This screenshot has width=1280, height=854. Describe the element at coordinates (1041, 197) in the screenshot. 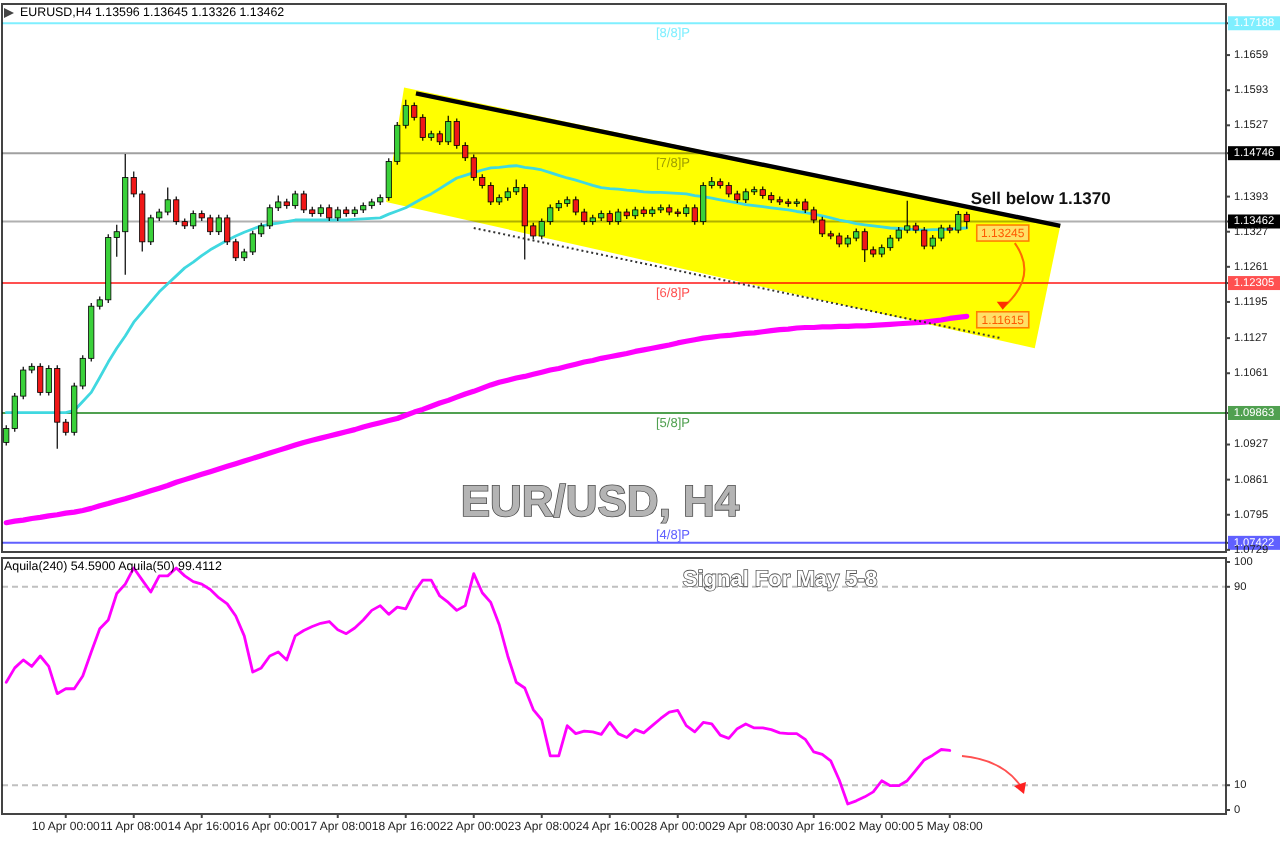

I see `annotation: Sell below 1.1370` at that location.